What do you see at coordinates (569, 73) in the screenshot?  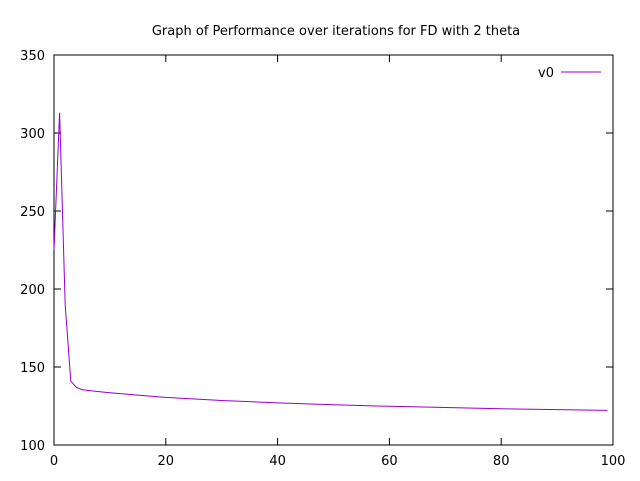 I see `legend: v0` at bounding box center [569, 73].